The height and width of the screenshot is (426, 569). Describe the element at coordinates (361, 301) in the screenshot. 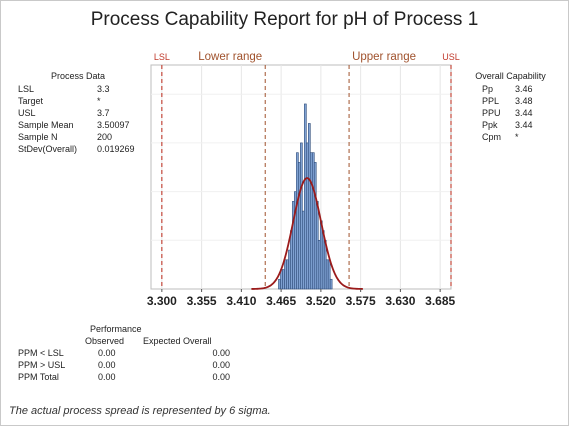

I see `x-tick-label: 3.575` at that location.